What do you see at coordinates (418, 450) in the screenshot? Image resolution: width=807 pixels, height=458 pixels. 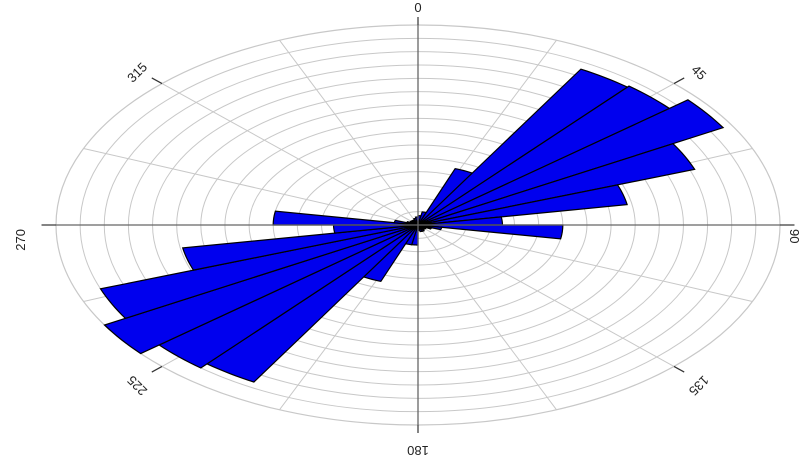 I see `angle-label-180: 180` at bounding box center [418, 450].